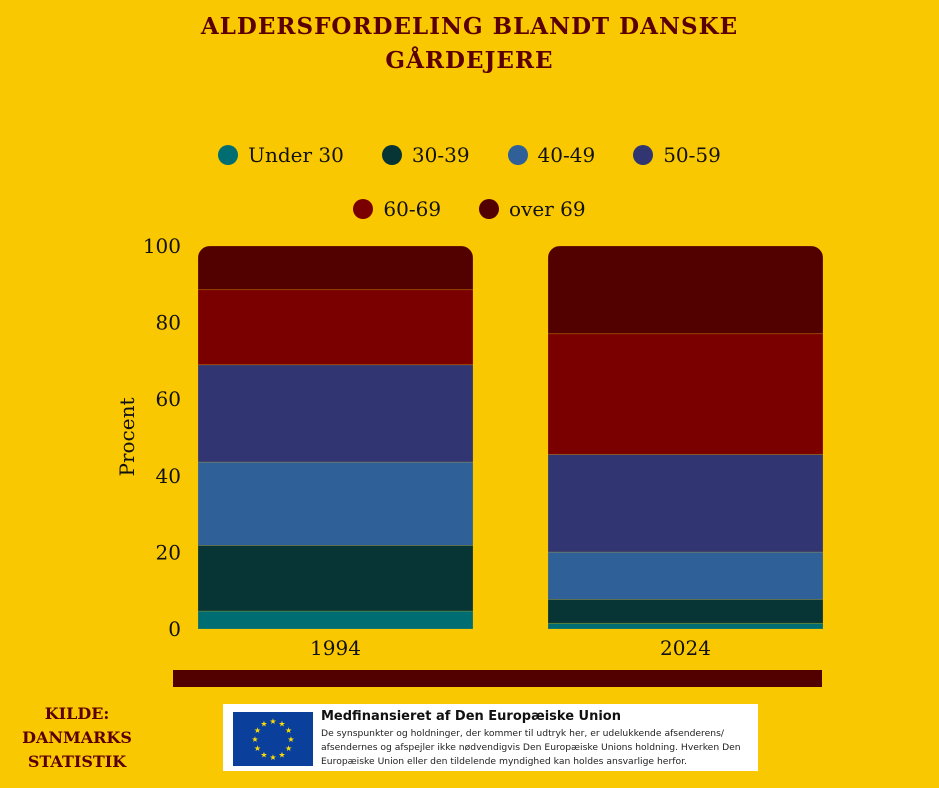 The width and height of the screenshot is (939, 788). Describe the element at coordinates (174, 629) in the screenshot. I see `y-tick-label: 0` at that location.